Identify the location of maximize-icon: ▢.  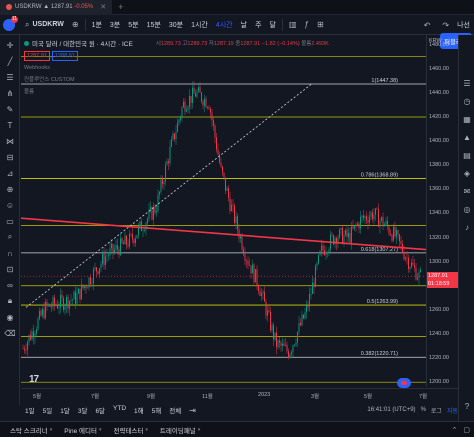
(466, 430).